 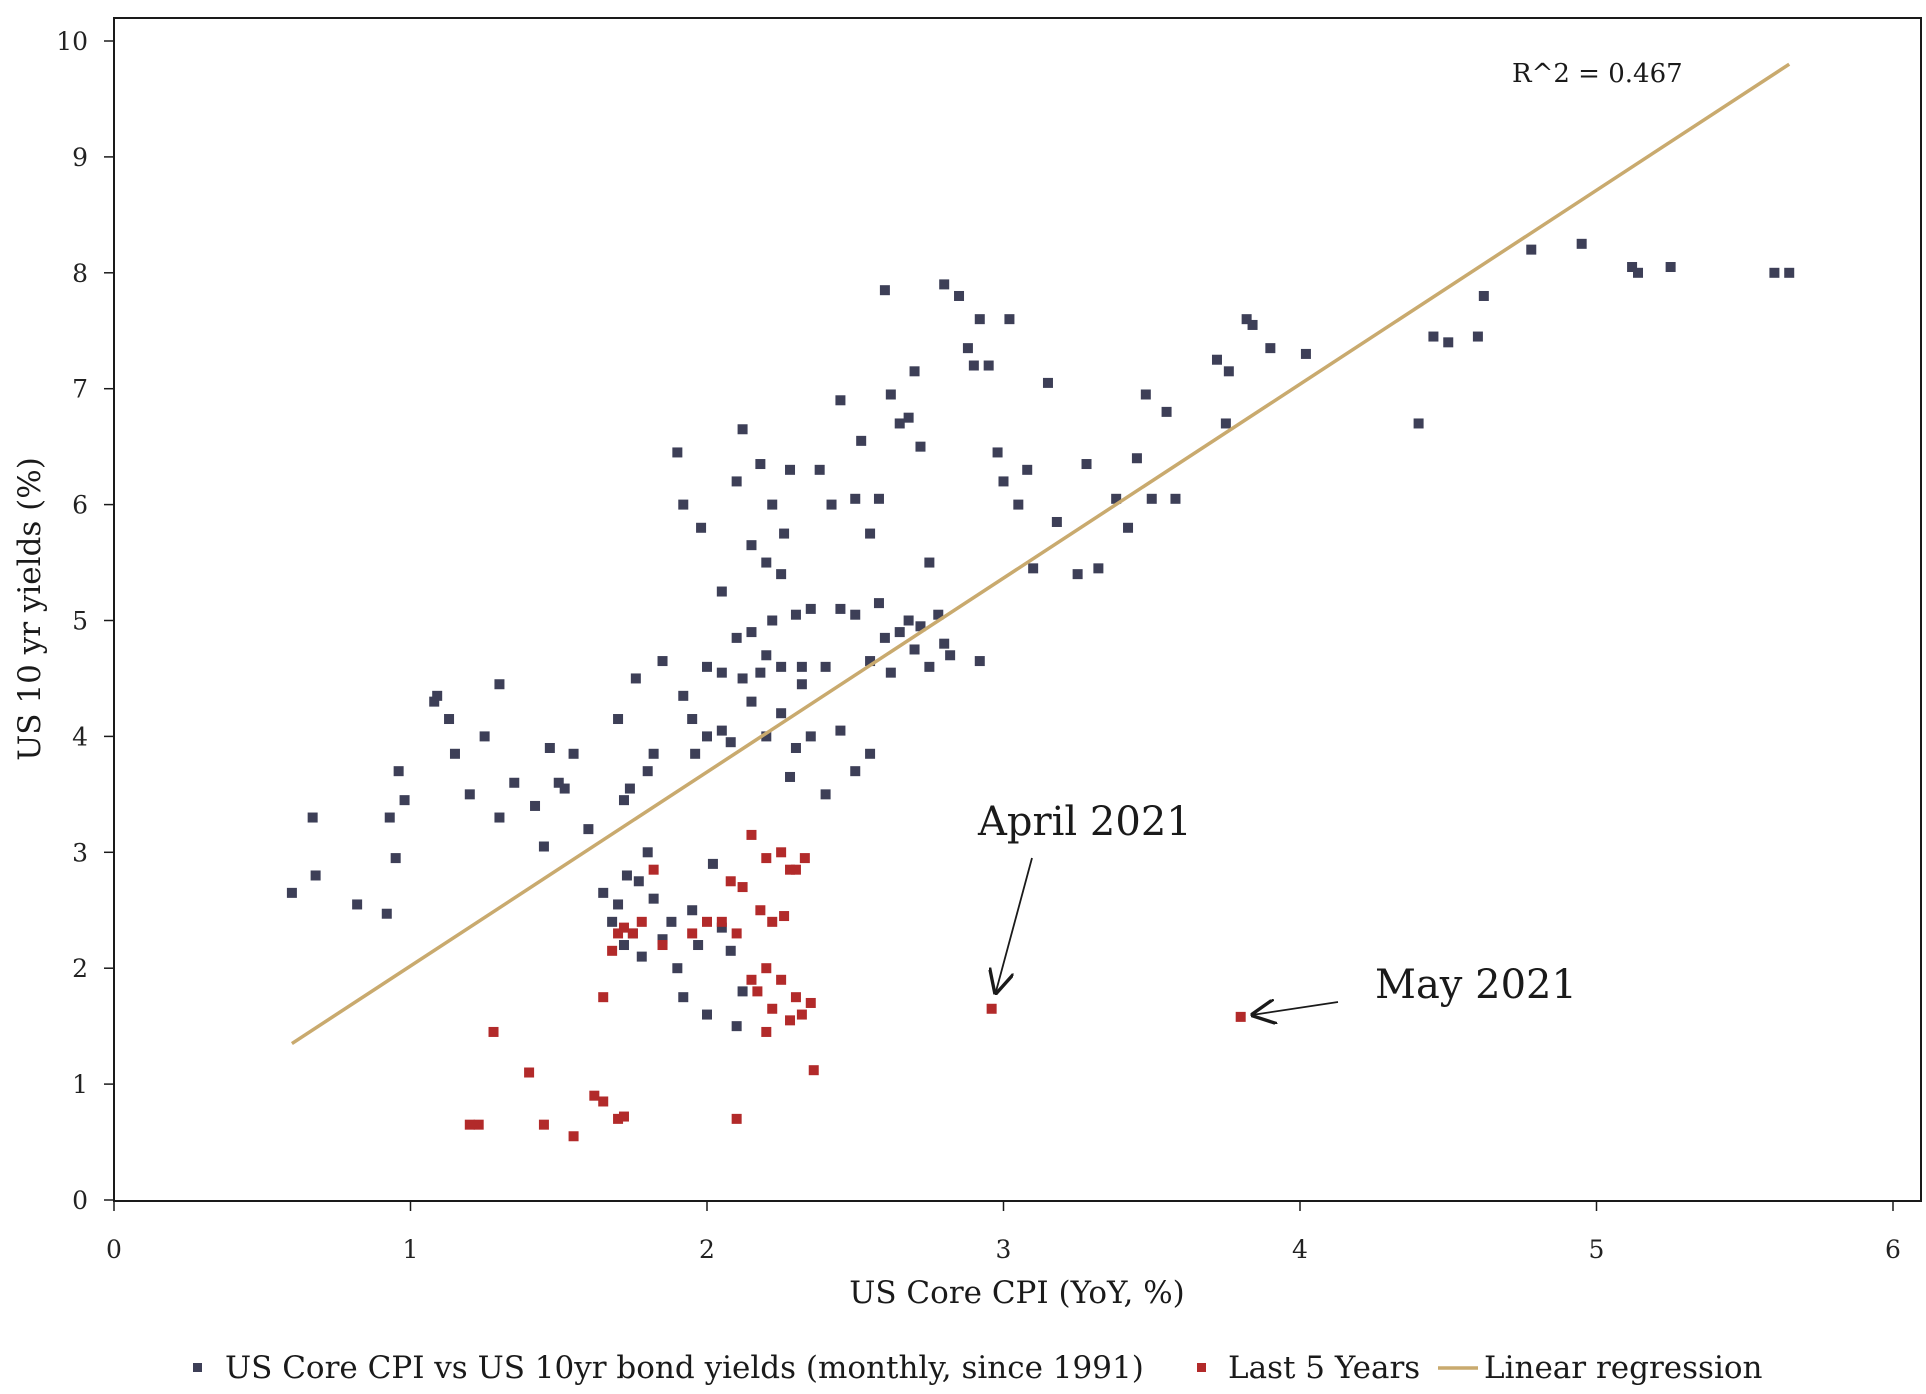 I want to click on y-tick-label: 5, so click(x=80, y=621).